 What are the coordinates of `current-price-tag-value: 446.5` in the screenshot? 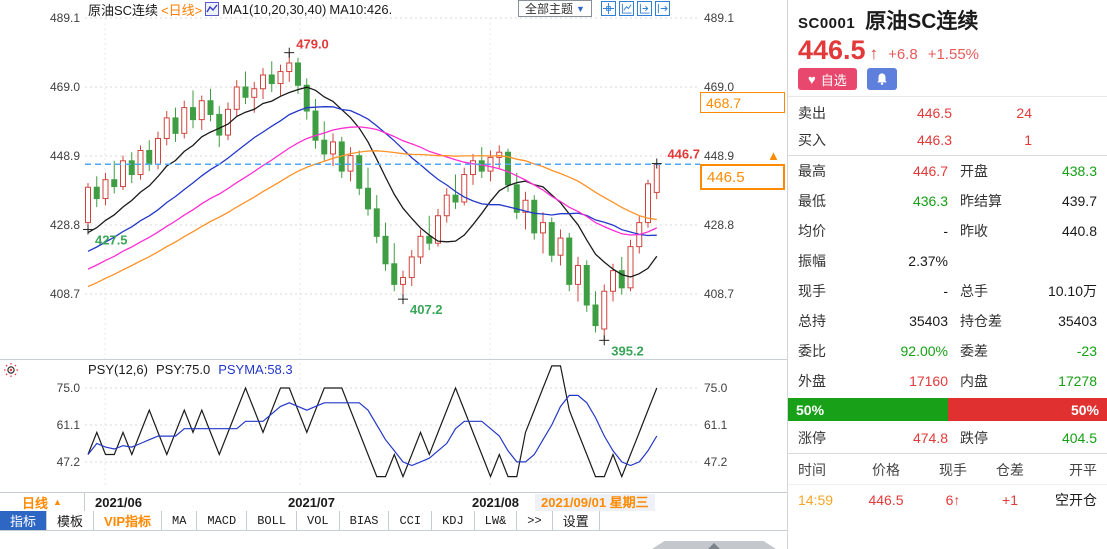 It's located at (726, 177).